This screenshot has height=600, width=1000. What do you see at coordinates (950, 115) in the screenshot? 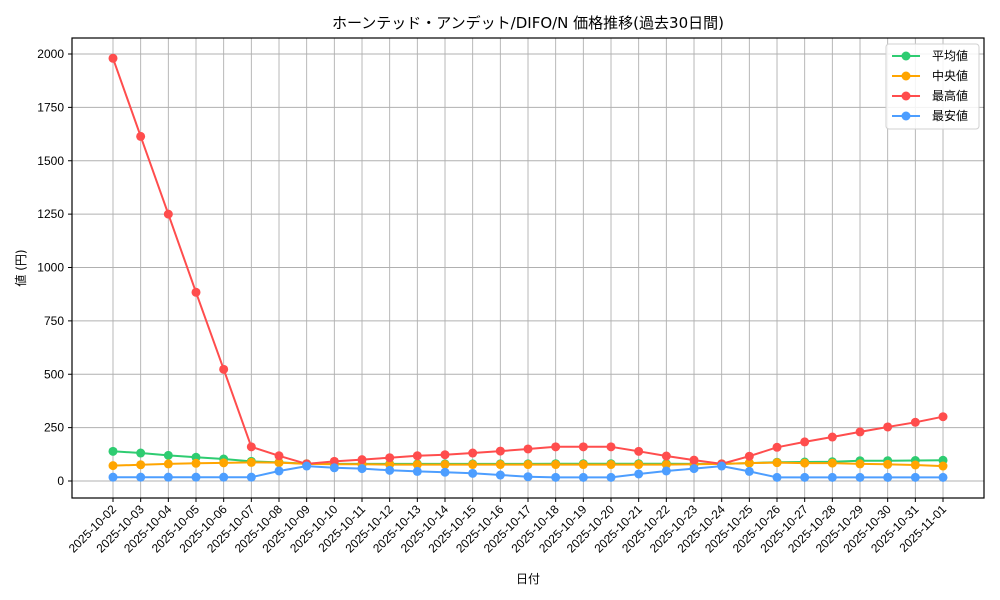
I see `legend-label: 最安値` at bounding box center [950, 115].